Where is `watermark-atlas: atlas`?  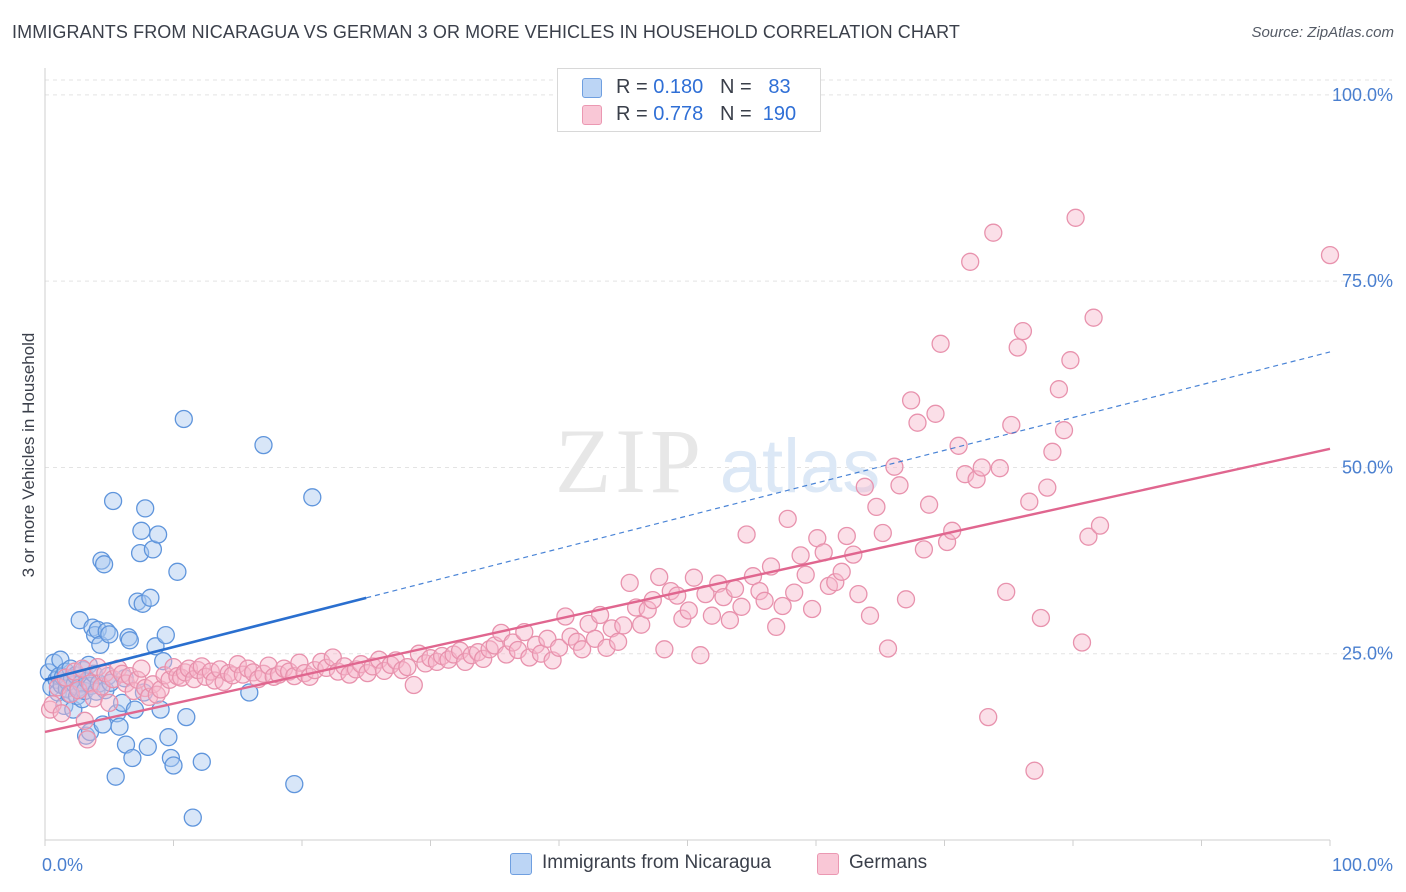
watermark-atlas: atlas is located at coordinates (800, 466).